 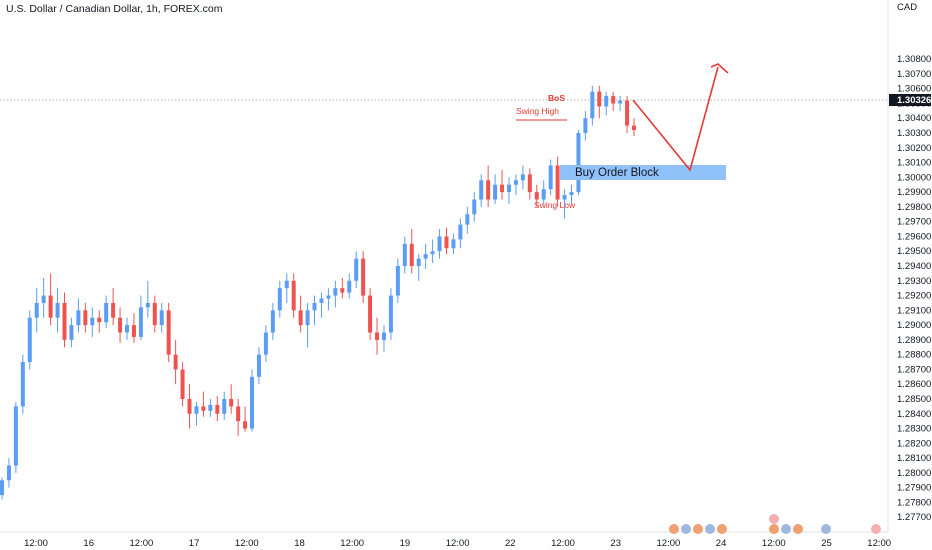 What do you see at coordinates (914, 443) in the screenshot?
I see `y-tick-label: 1.28200` at bounding box center [914, 443].